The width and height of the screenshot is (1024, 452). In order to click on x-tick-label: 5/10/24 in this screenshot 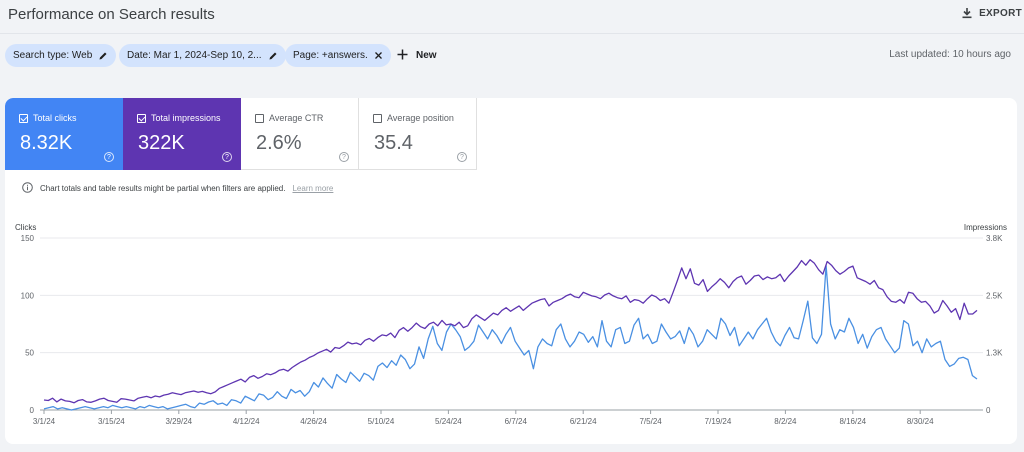, I will do `click(381, 421)`.